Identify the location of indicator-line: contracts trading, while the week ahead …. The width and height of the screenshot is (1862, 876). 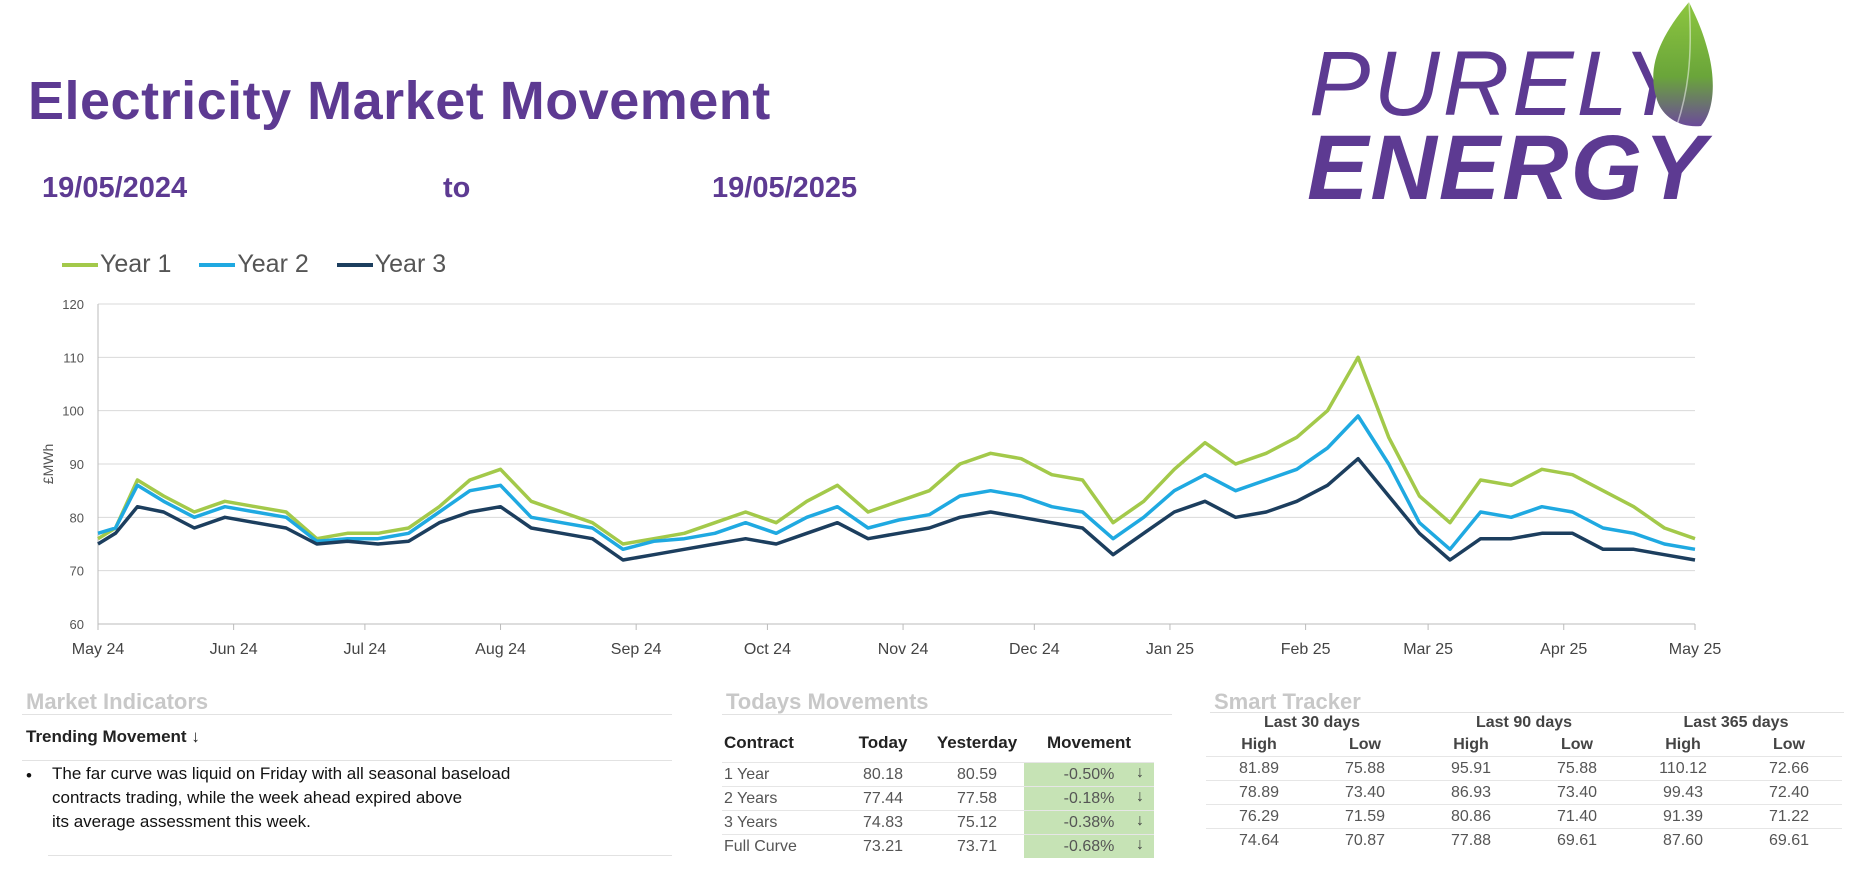
(257, 797).